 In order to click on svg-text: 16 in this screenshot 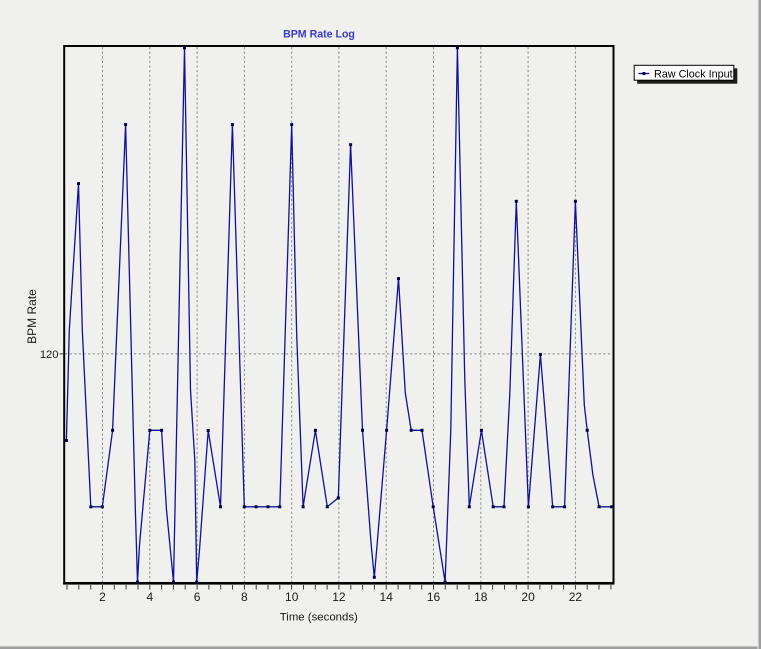, I will do `click(434, 597)`.